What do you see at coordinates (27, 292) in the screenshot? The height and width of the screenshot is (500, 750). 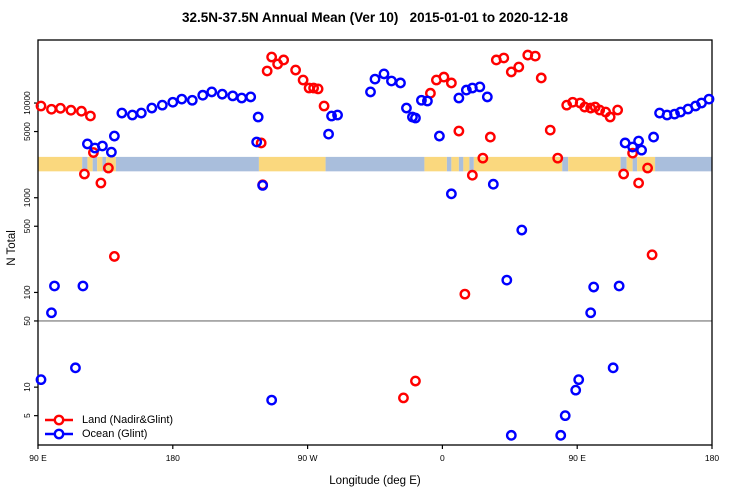 I see `y-tick-label: 100` at bounding box center [27, 292].